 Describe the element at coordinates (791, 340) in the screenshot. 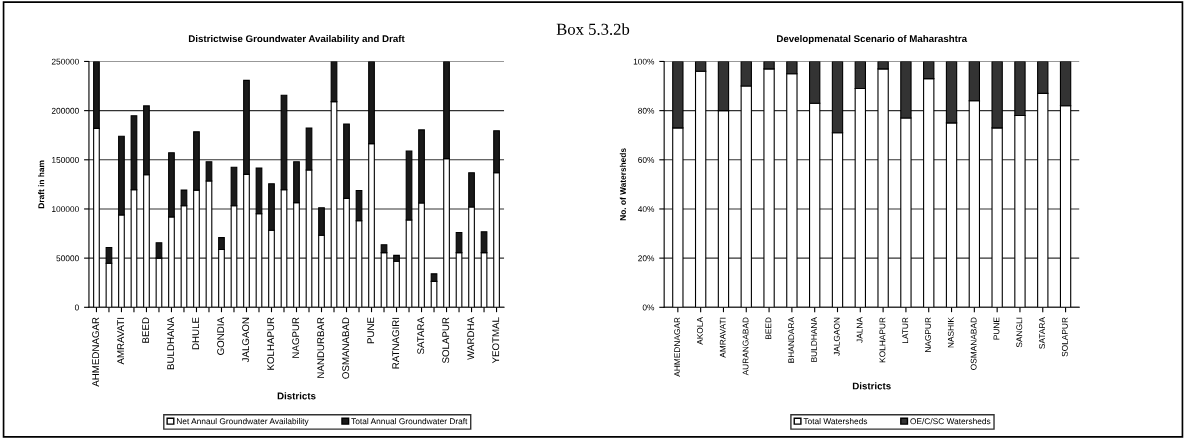

I see `x-tick-label: BHANDARA` at that location.